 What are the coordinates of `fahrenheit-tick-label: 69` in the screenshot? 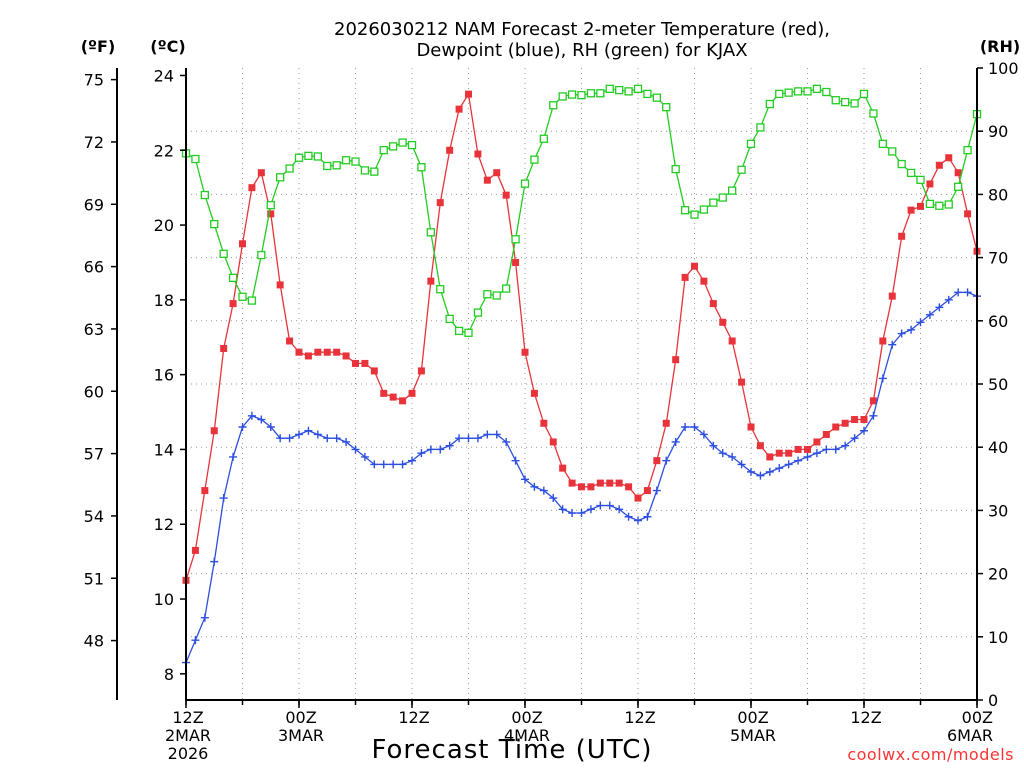 It's located at (94, 204).